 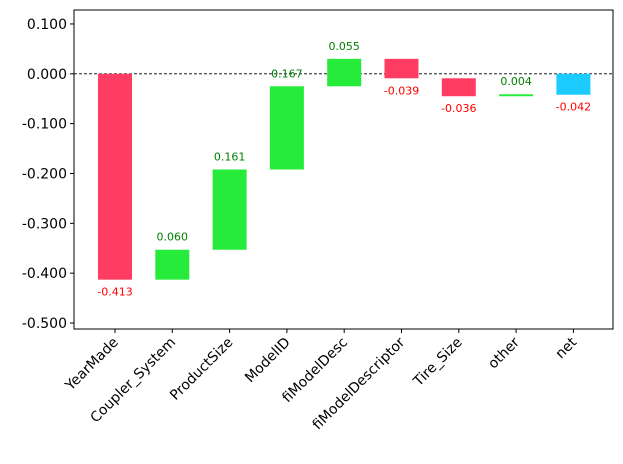 I want to click on x-tick-label: Tire_Size, so click(x=438, y=363).